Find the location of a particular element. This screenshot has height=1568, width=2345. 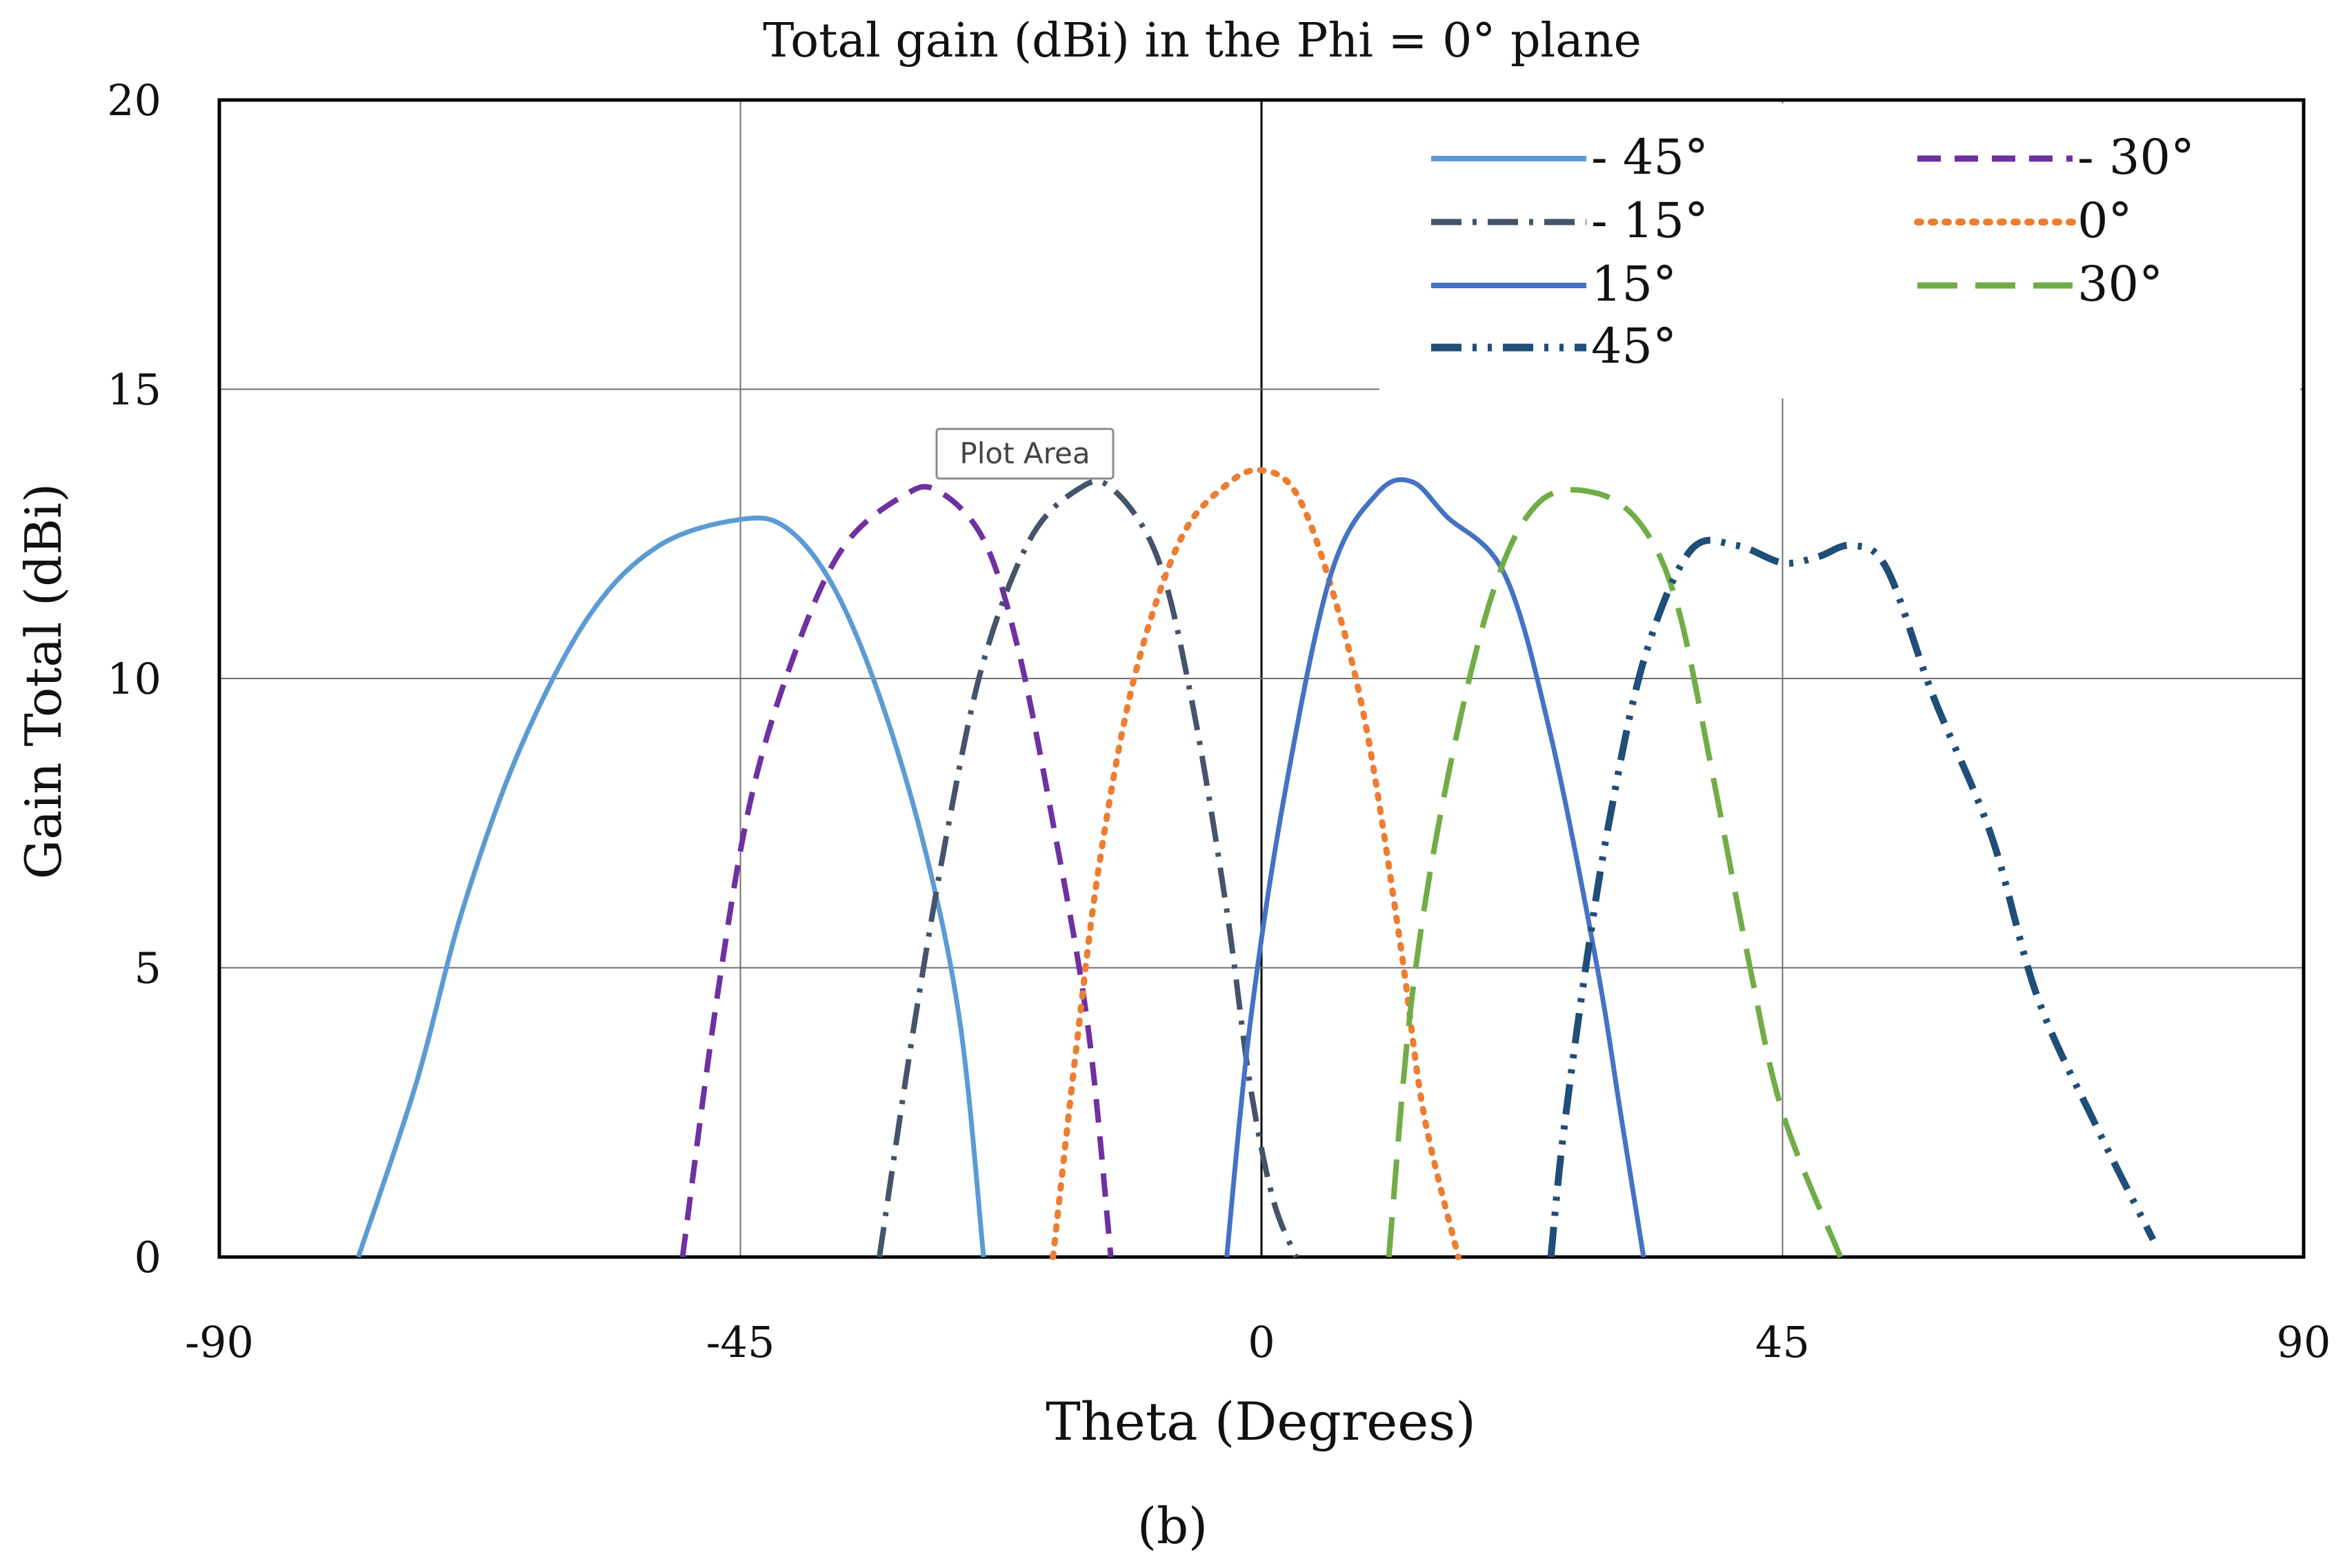

x-tick-label: -45 is located at coordinates (740, 1342).